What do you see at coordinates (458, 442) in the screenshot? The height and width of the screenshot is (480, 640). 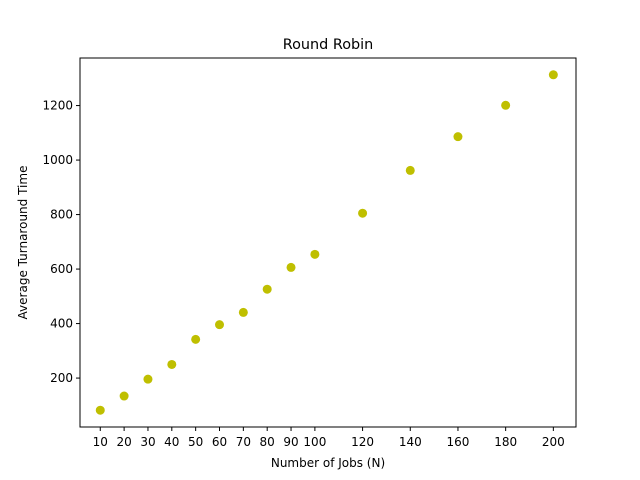 I see `x-tick-label: 160` at bounding box center [458, 442].